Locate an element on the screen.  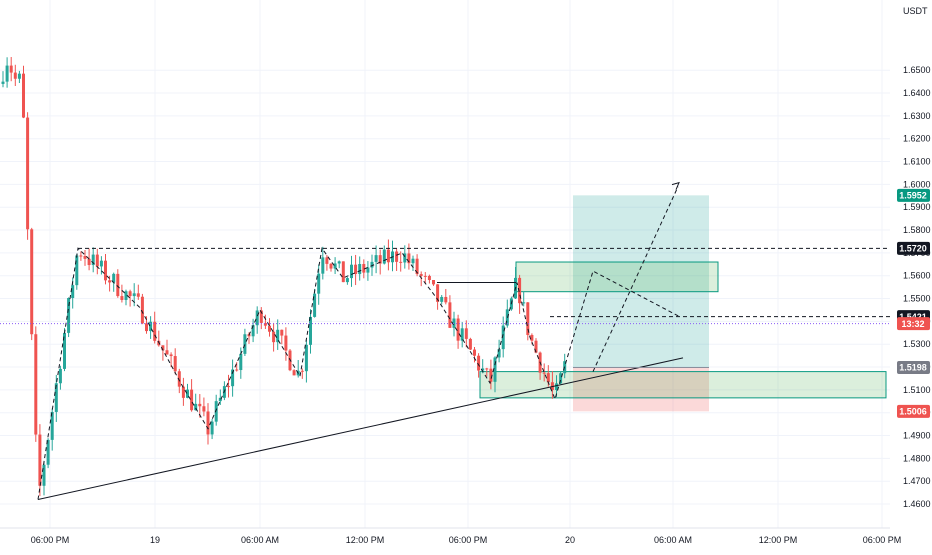
demand-zone-box is located at coordinates (683, 385).